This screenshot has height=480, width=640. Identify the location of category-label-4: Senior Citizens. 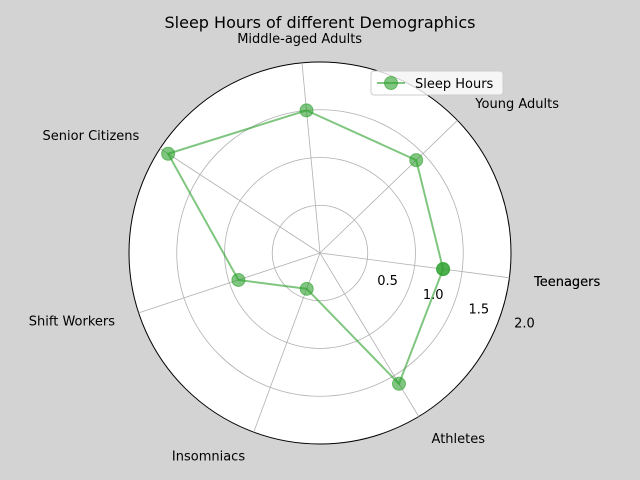
(91, 136).